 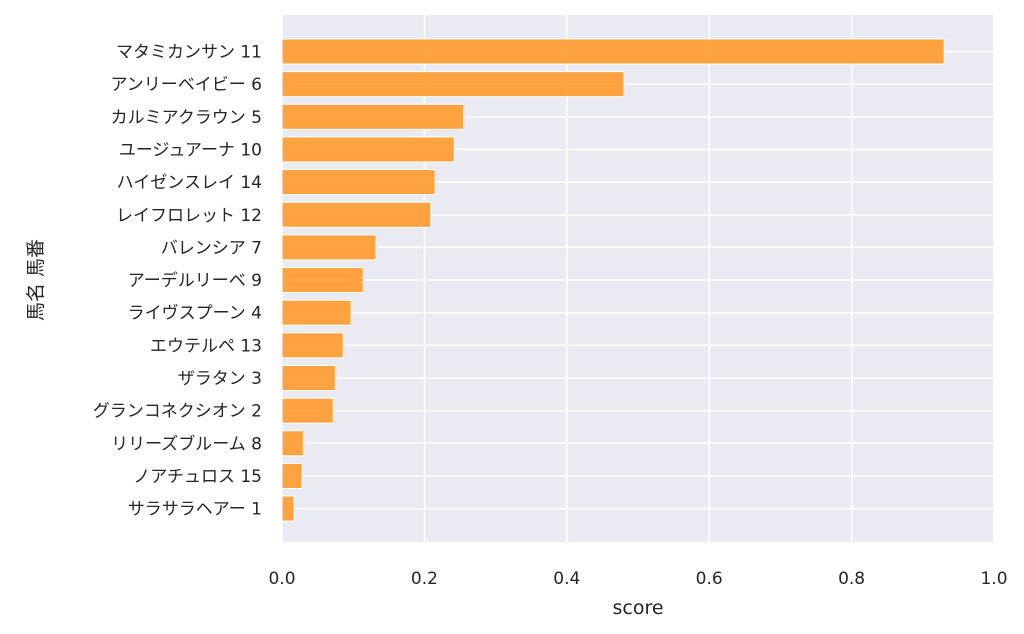 I want to click on x-tick-labels: 0.0 0.2 0.4 0.6 0.8 1.0, so click(x=637, y=579).